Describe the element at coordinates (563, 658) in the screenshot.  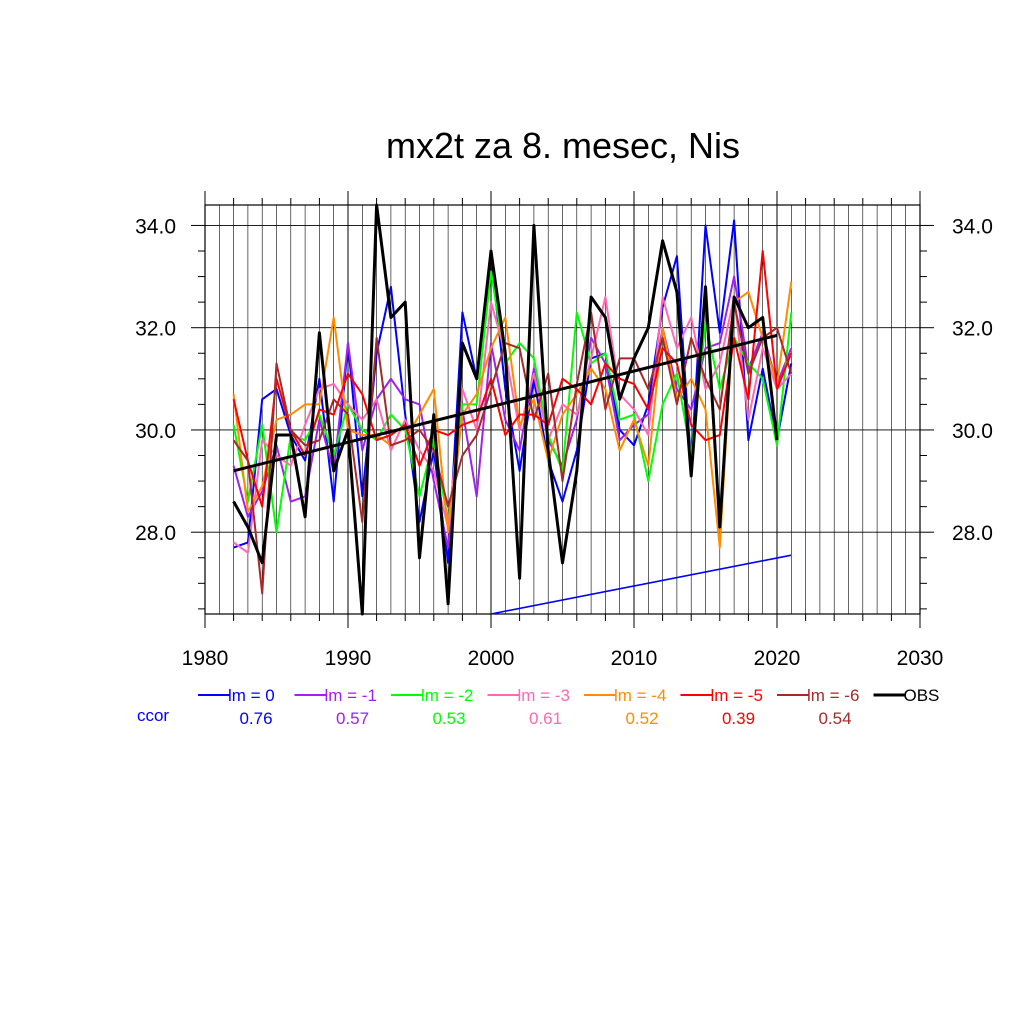
I see `x-axis-labels: 1980 1990 2000 2010 2020 2030` at that location.